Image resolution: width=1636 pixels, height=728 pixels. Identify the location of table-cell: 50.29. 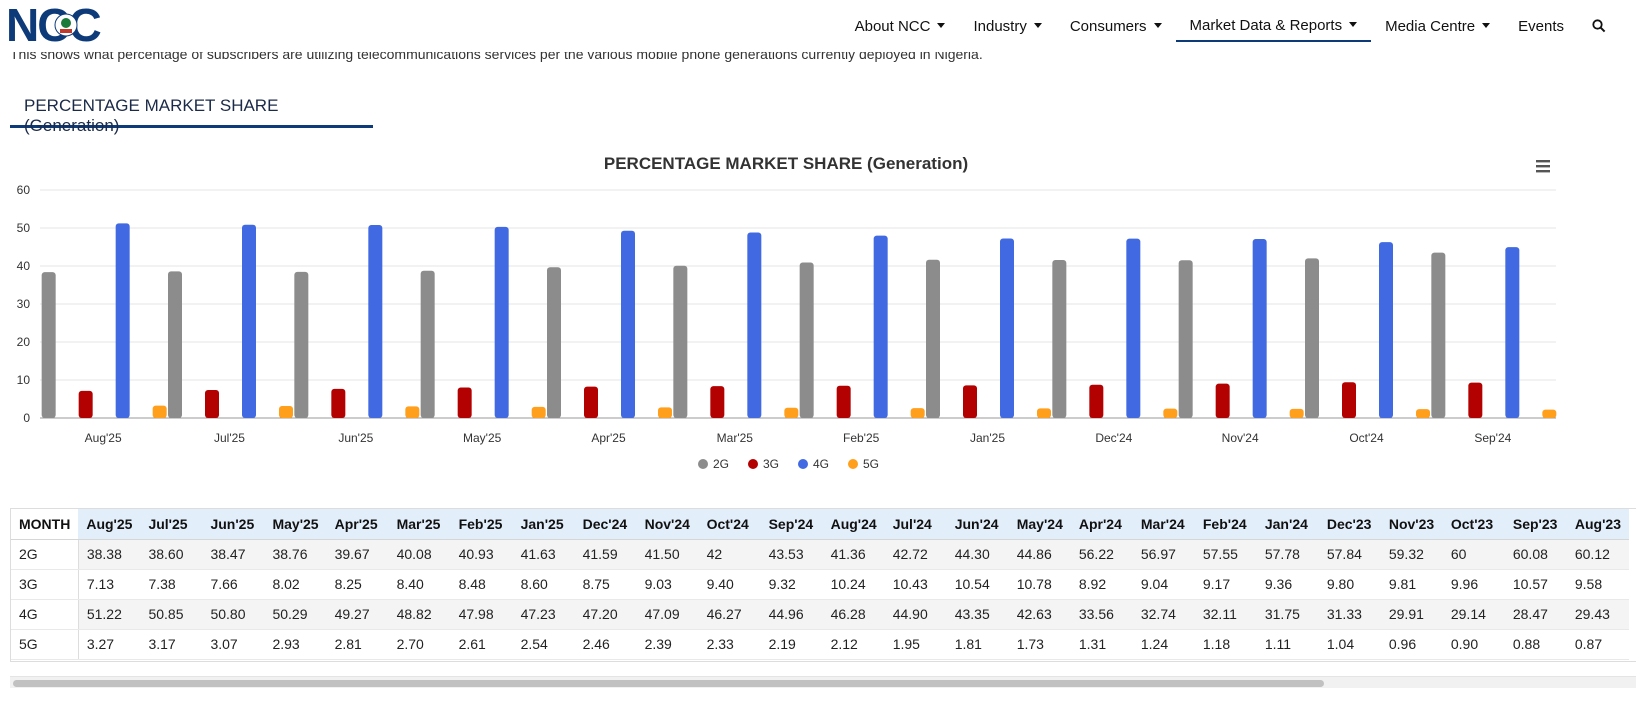
(295, 614).